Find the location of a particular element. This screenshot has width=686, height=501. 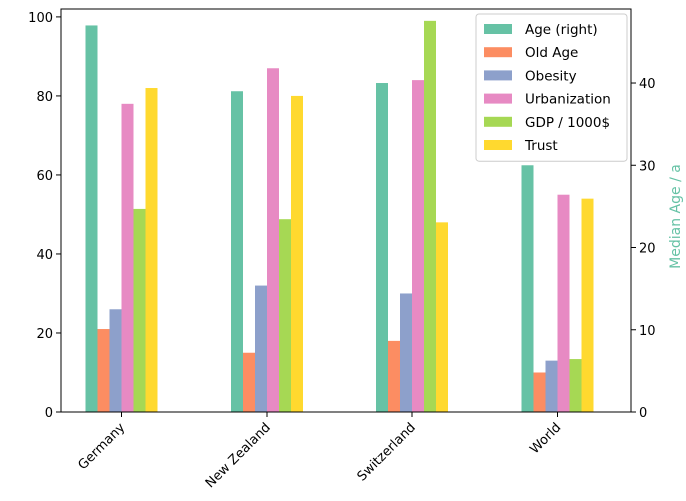

bar-obesity-switzerland is located at coordinates (406, 352).